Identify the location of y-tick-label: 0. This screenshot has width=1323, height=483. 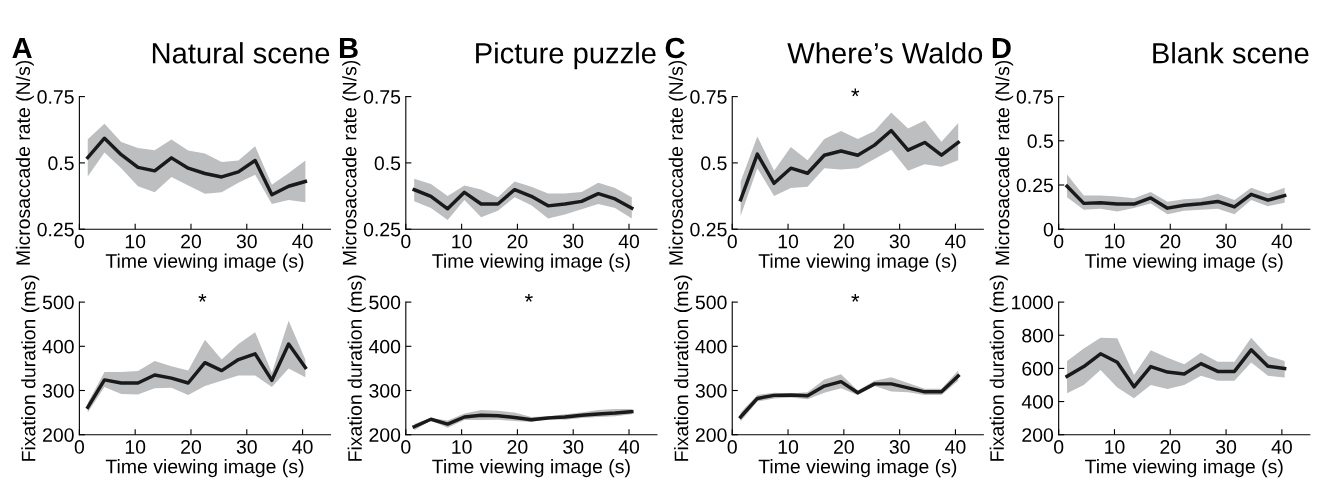
(1048, 229).